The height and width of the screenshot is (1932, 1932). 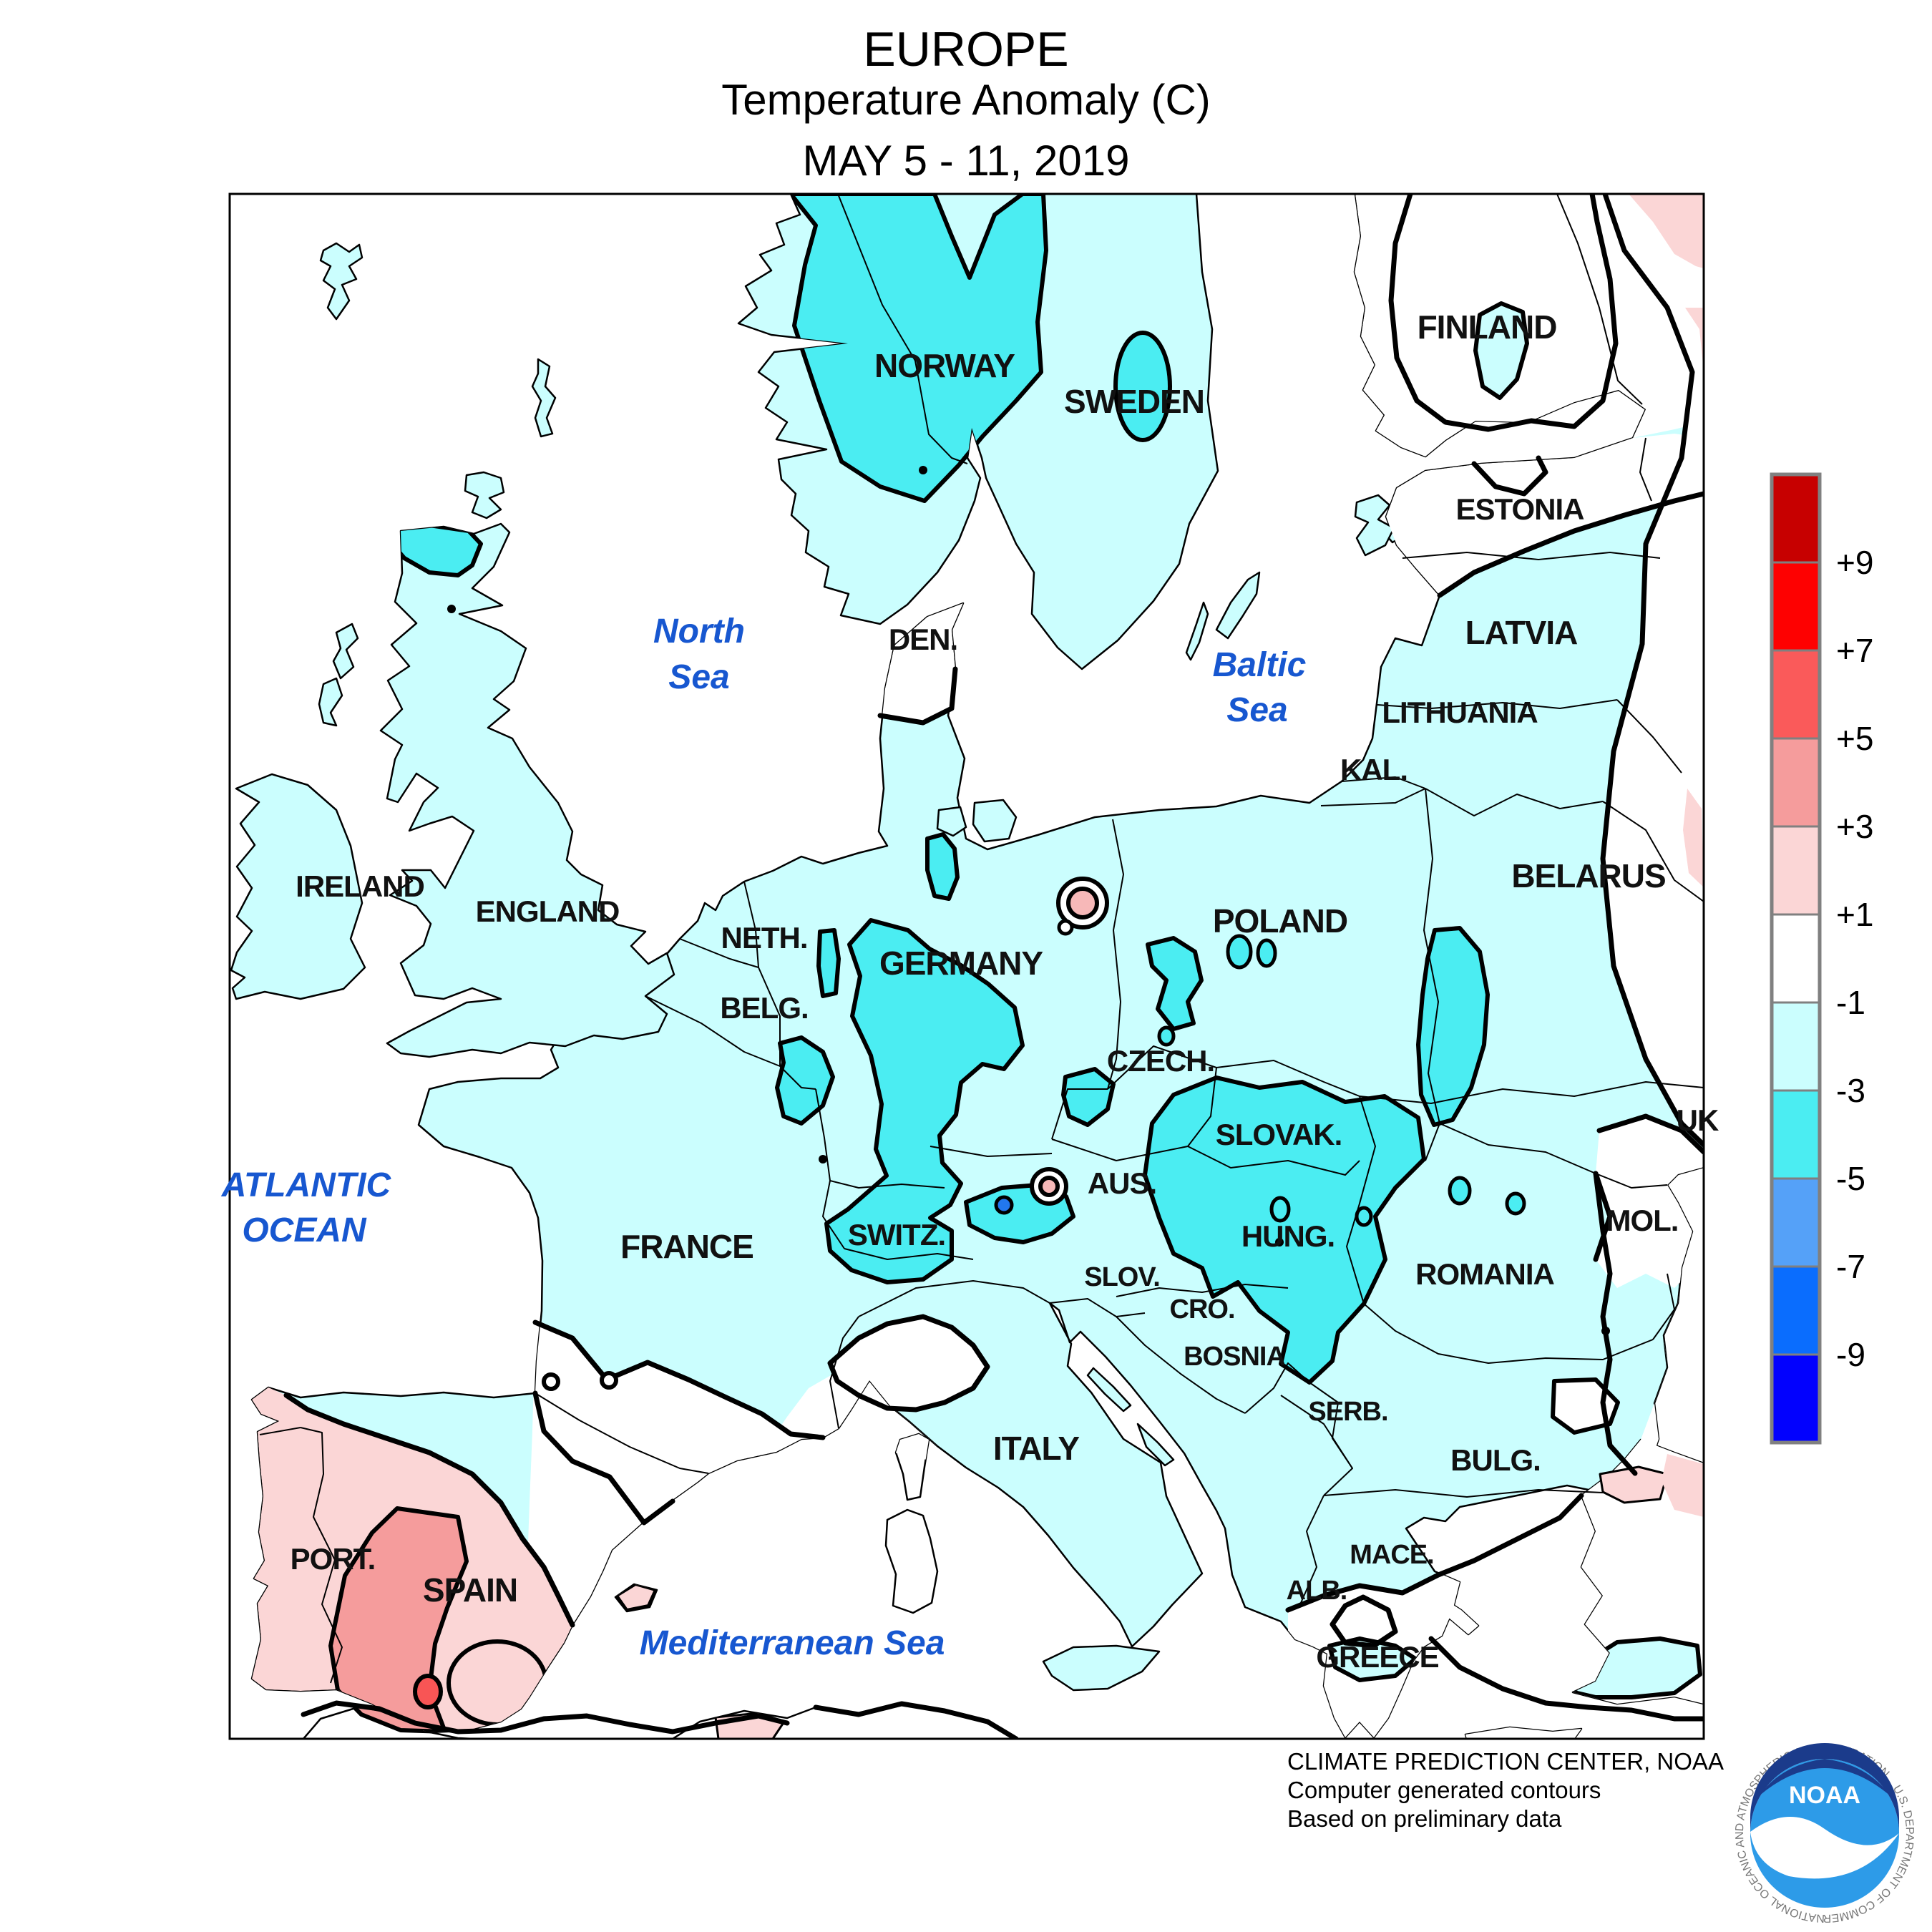 I want to click on svg-text: SWEDEN, so click(x=1134, y=401).